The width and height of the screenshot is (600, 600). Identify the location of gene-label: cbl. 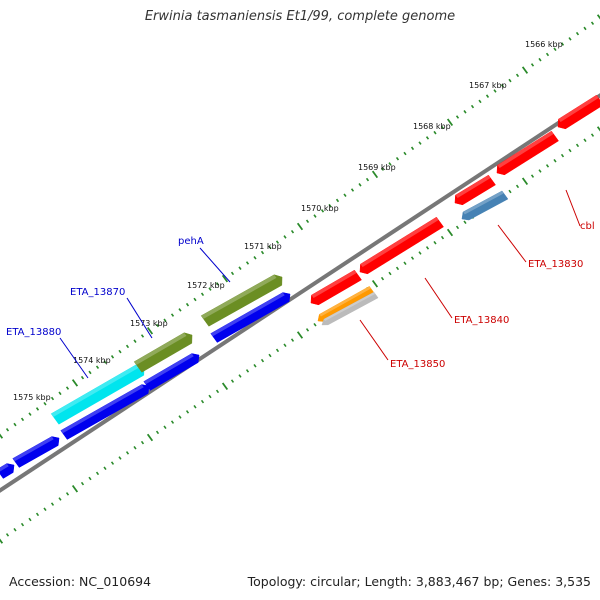
(587, 226).